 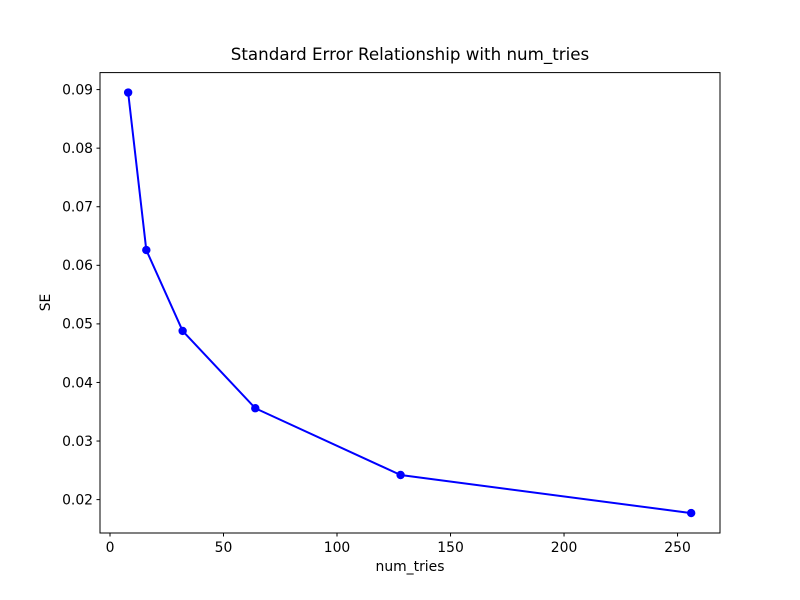 I want to click on x-tick-label: 200, so click(x=564, y=548).